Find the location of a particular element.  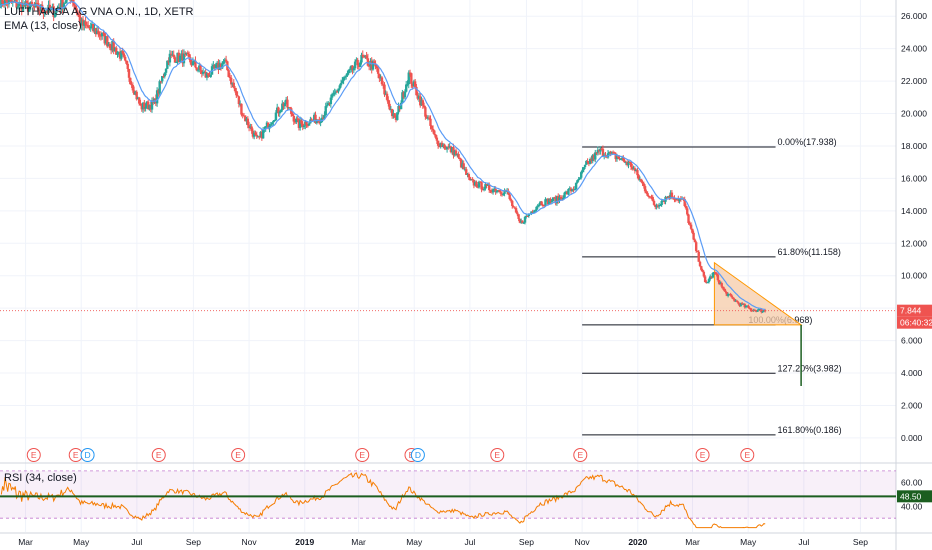

ema-legend: EMA (13, close) is located at coordinates (43, 26).